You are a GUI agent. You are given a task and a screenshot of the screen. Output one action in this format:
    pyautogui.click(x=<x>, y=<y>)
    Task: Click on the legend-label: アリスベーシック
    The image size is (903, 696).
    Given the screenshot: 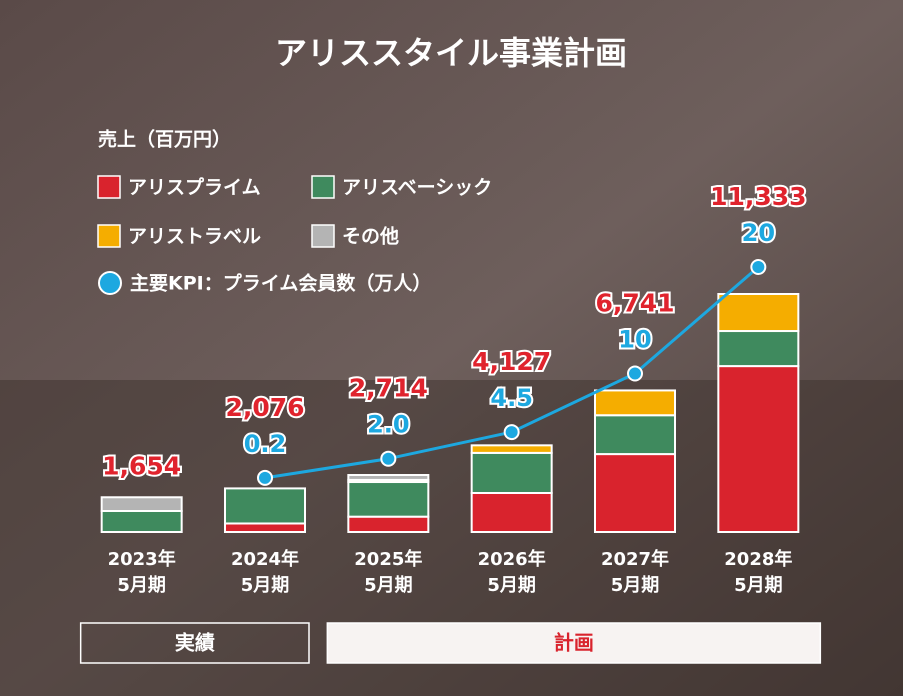 What is the action you would take?
    pyautogui.click(x=417, y=188)
    